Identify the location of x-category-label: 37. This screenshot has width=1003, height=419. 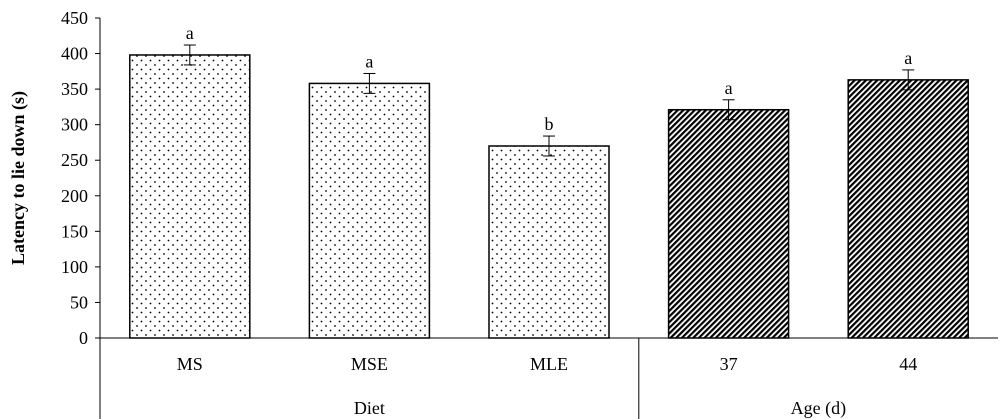
(729, 364).